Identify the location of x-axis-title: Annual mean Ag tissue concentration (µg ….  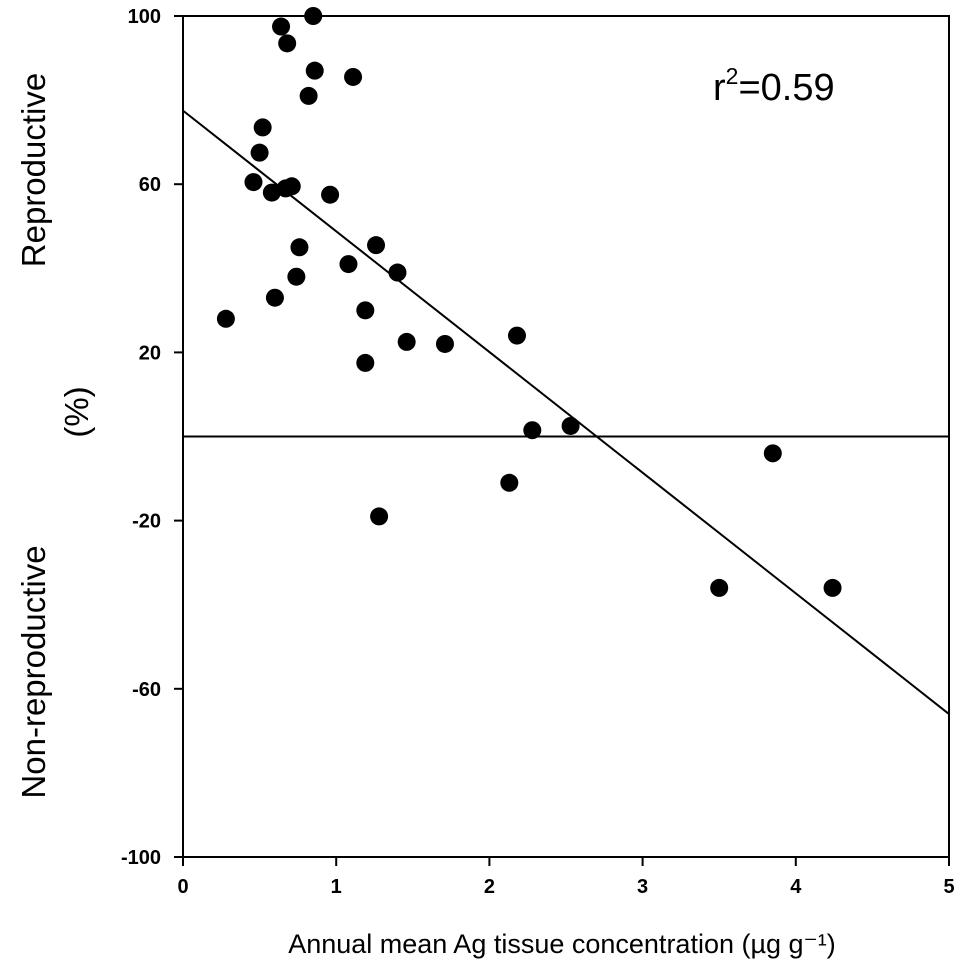
(562, 944).